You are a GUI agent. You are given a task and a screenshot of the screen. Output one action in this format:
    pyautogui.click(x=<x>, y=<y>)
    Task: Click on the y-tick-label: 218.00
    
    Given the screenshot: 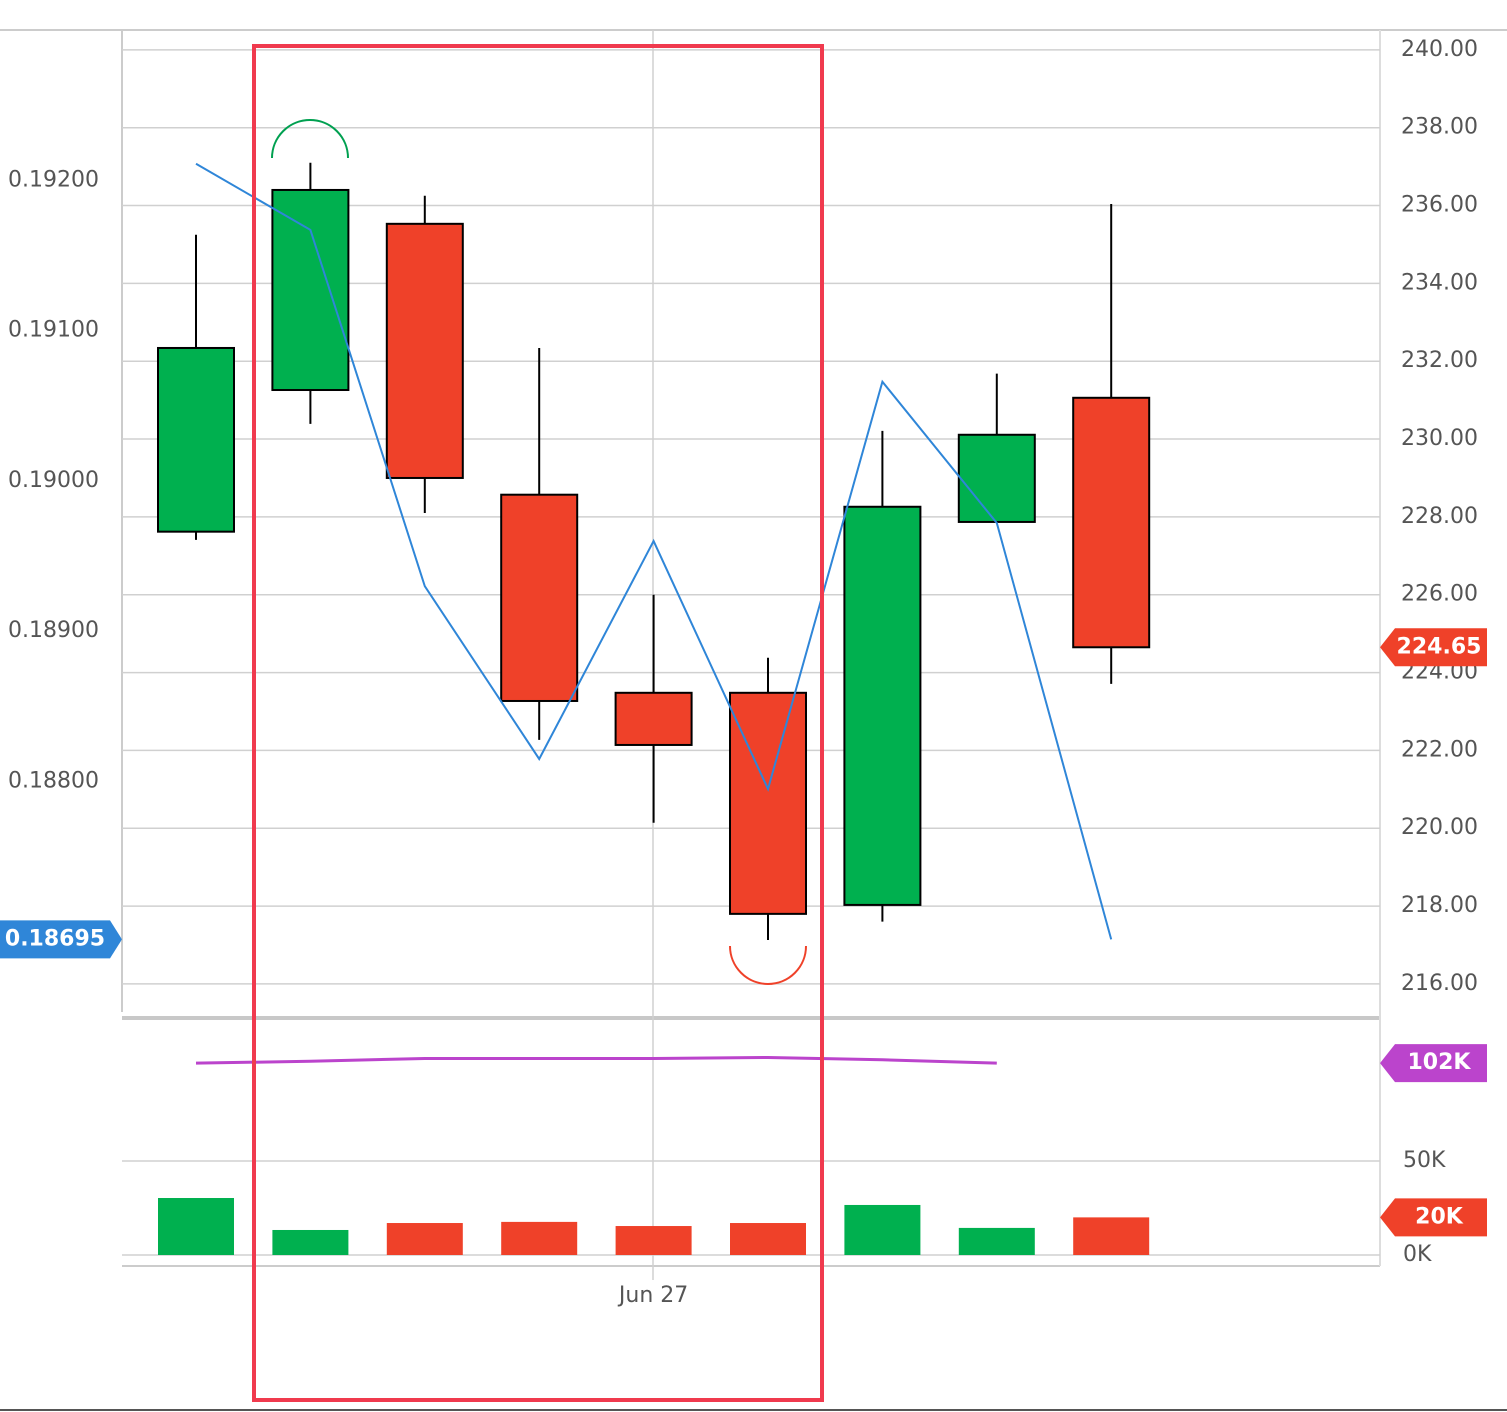 What is the action you would take?
    pyautogui.click(x=1439, y=905)
    